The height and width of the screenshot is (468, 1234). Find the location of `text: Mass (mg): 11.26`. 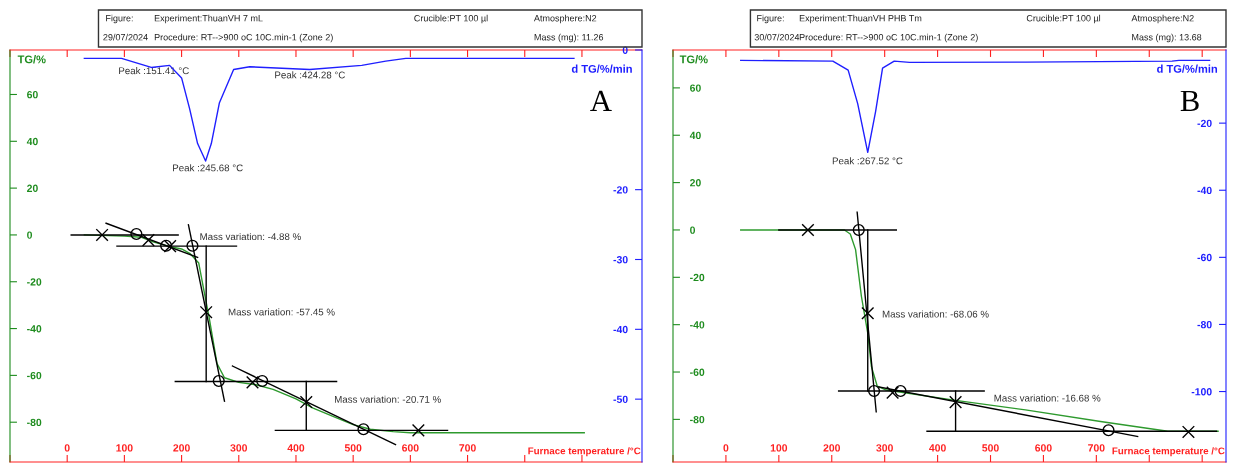

text: Mass (mg): 11.26 is located at coordinates (569, 38).